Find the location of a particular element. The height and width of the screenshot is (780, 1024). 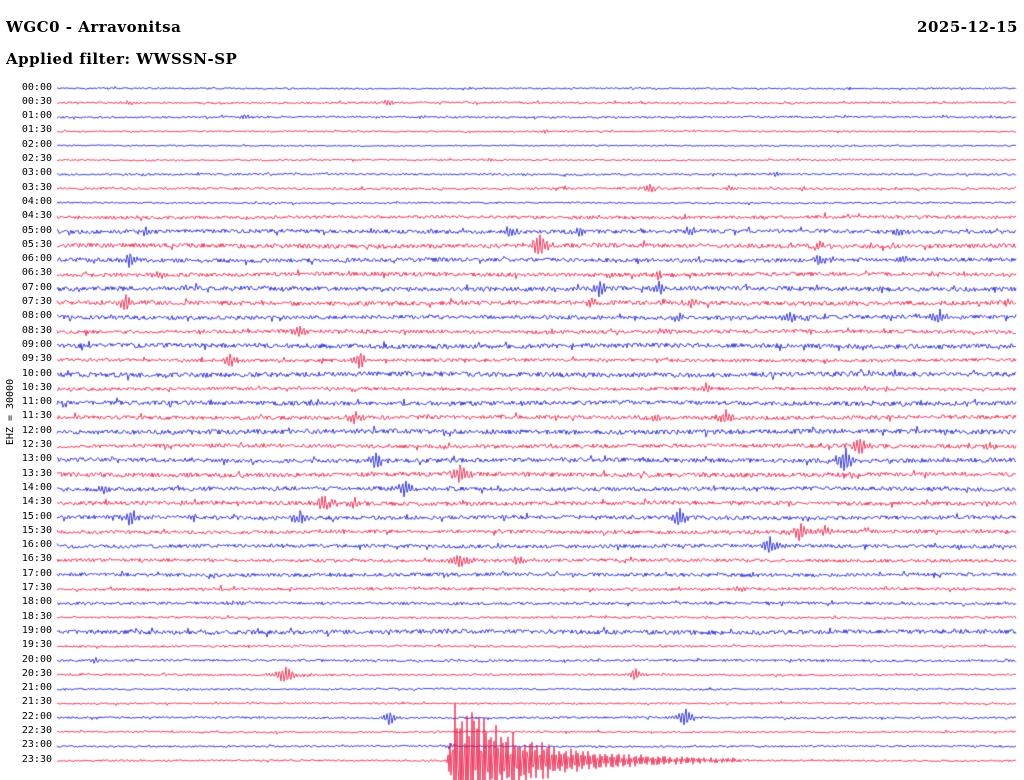

time-label: 21:00 is located at coordinates (36, 688).